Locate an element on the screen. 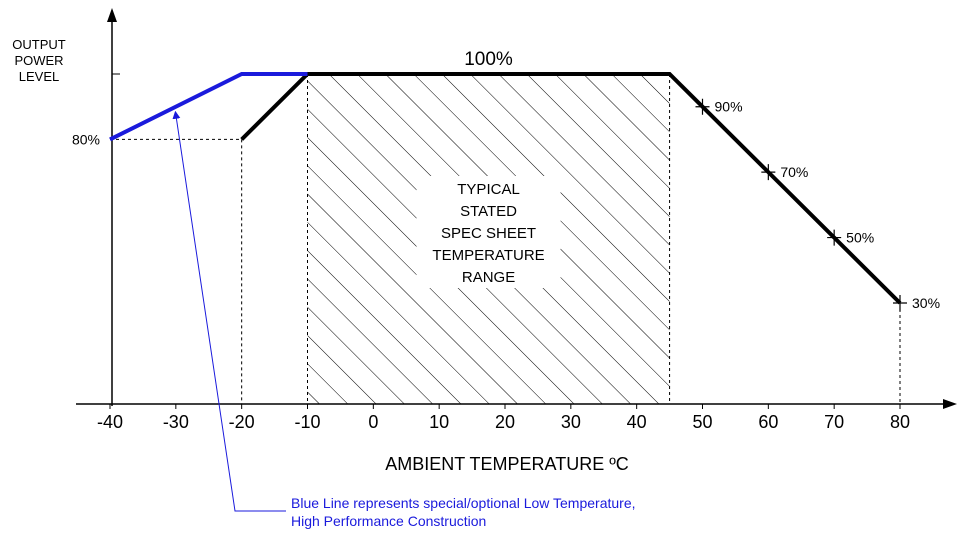 This screenshot has width=957, height=540. x-tick-label: 20 is located at coordinates (505, 422).